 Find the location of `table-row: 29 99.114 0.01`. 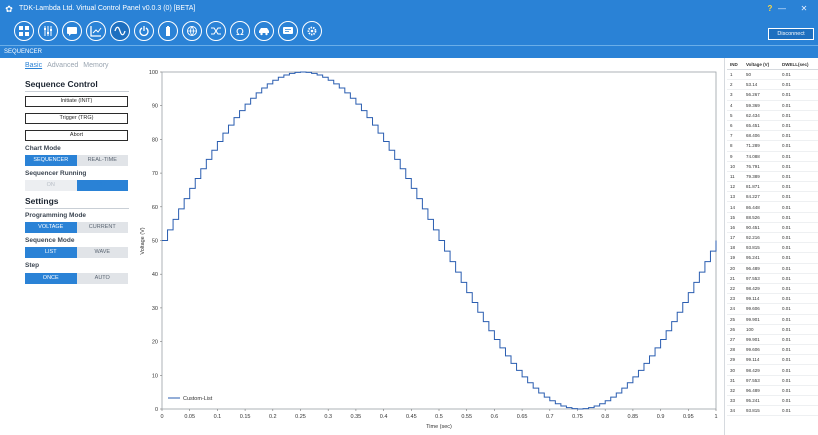

table-row: 29 99.114 0.01 is located at coordinates (772, 360).